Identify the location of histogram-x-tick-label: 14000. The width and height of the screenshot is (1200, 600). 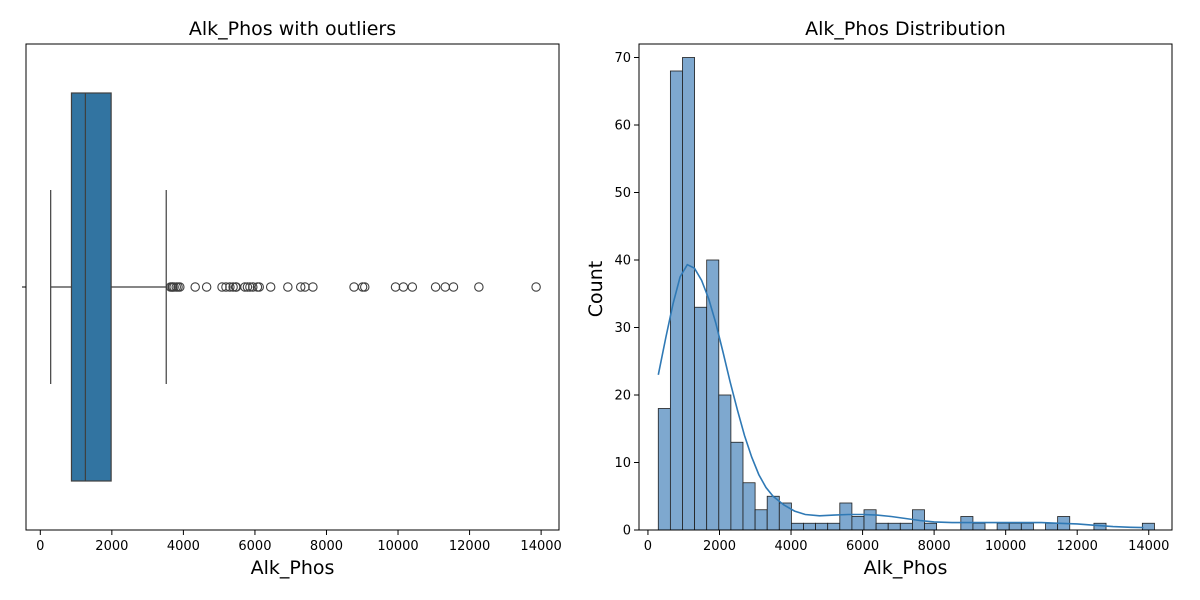
(1148, 546).